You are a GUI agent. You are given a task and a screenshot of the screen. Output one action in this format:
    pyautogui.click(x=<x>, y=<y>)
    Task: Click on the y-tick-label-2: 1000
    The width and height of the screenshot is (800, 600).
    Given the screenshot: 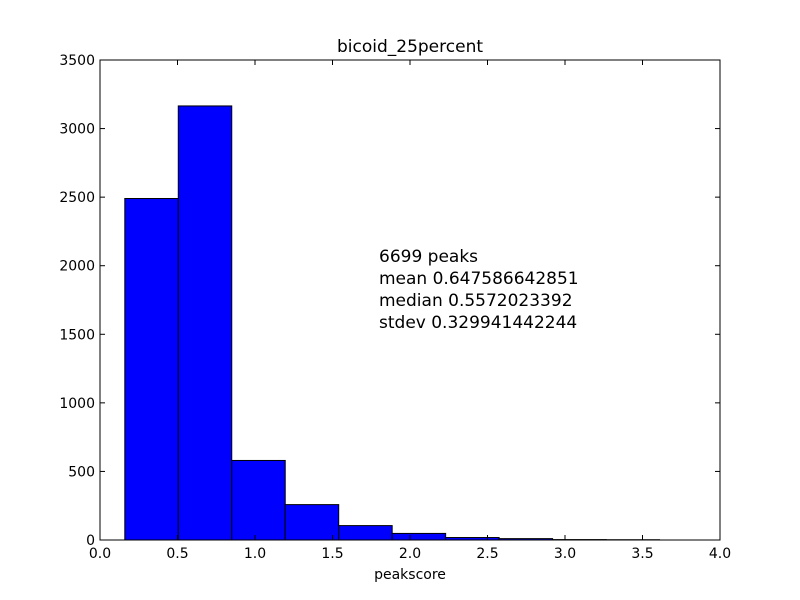 What is the action you would take?
    pyautogui.click(x=77, y=404)
    